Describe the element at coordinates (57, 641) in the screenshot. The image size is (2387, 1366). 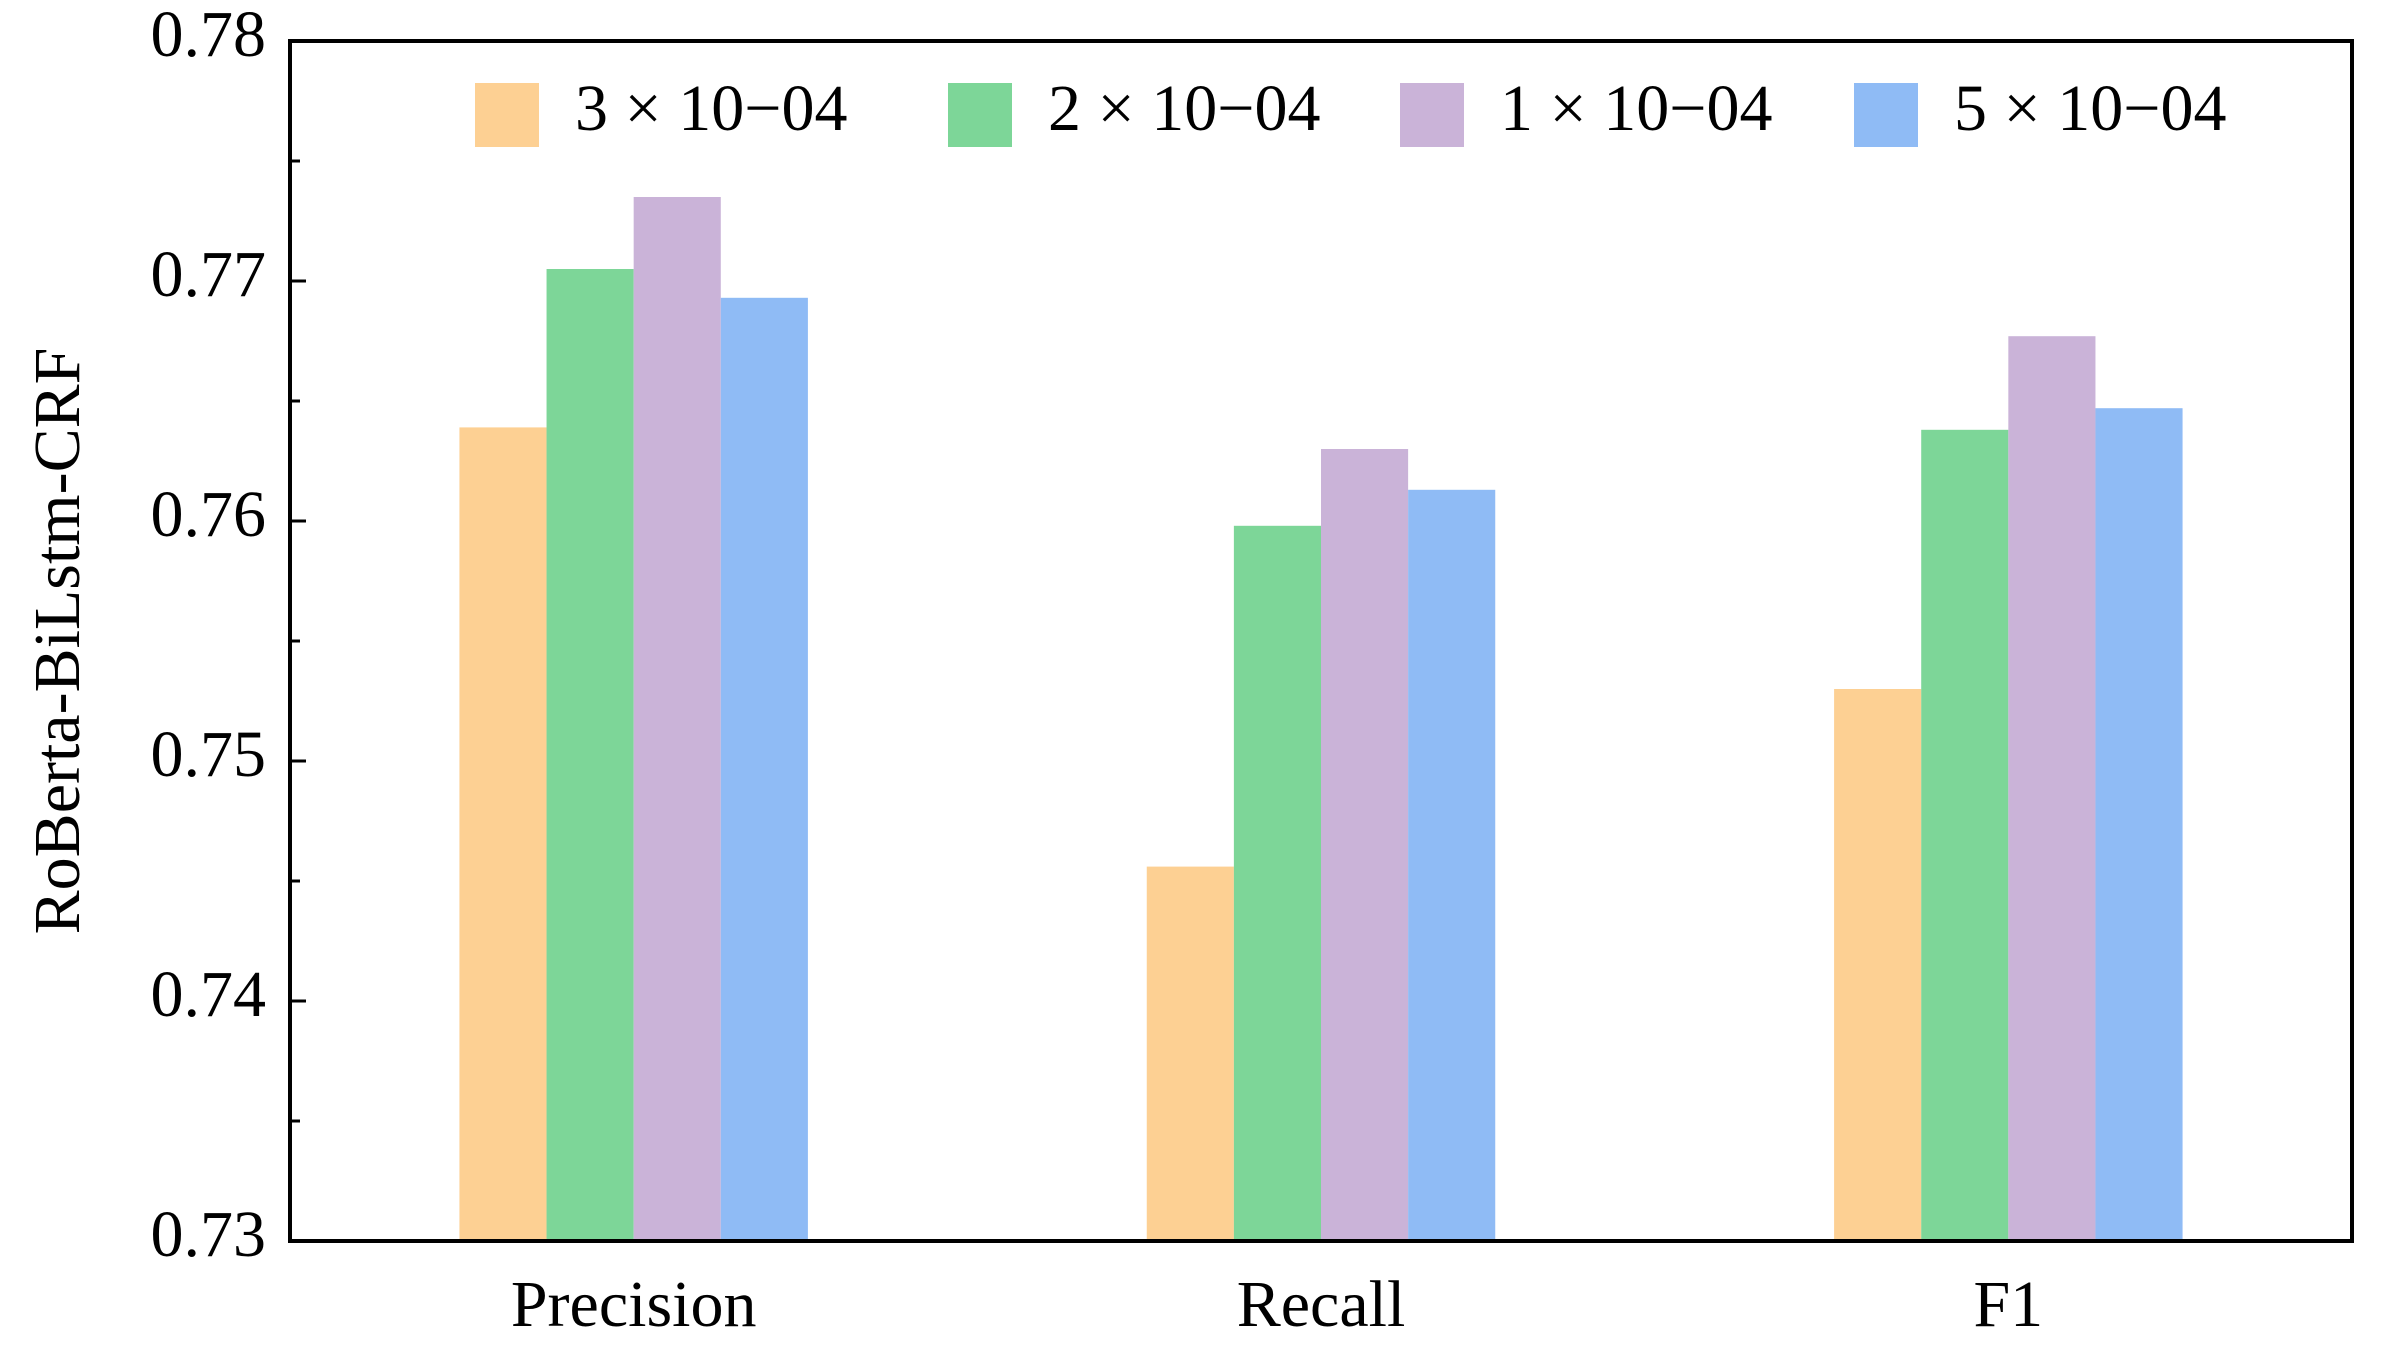
I see `y-axis-label: RoBerta-BiLstm-CRF` at that location.